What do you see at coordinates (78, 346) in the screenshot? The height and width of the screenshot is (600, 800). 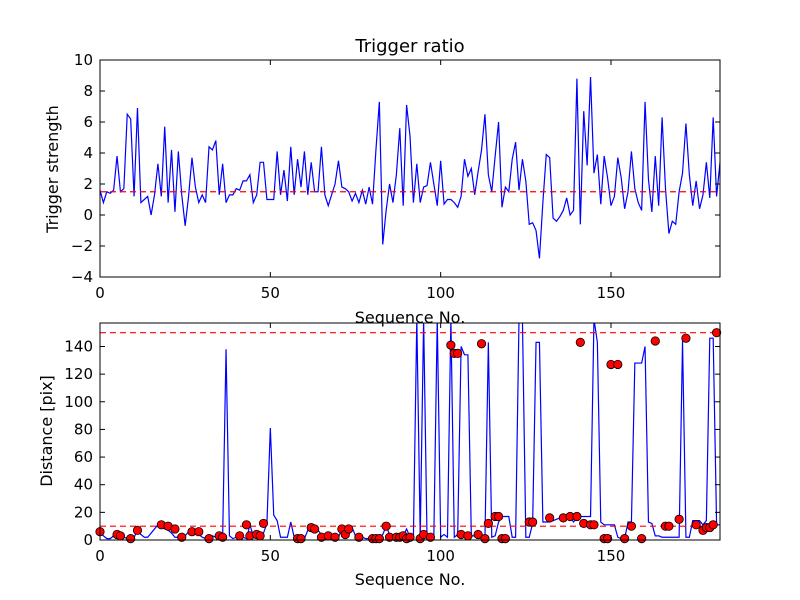 I see `y-tick-label: 140` at bounding box center [78, 346].